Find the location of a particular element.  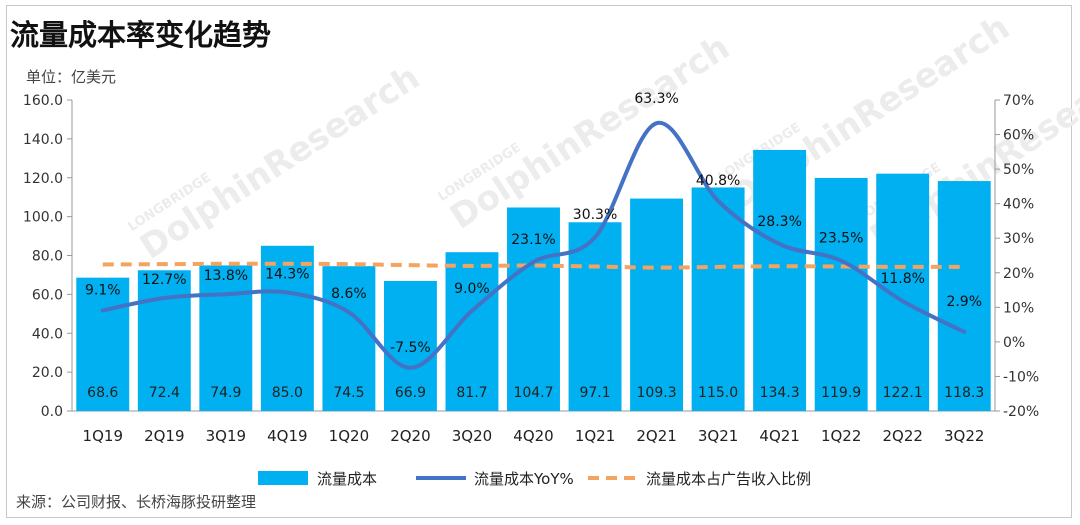

left-tick-label: 40.0 is located at coordinates (47, 334).